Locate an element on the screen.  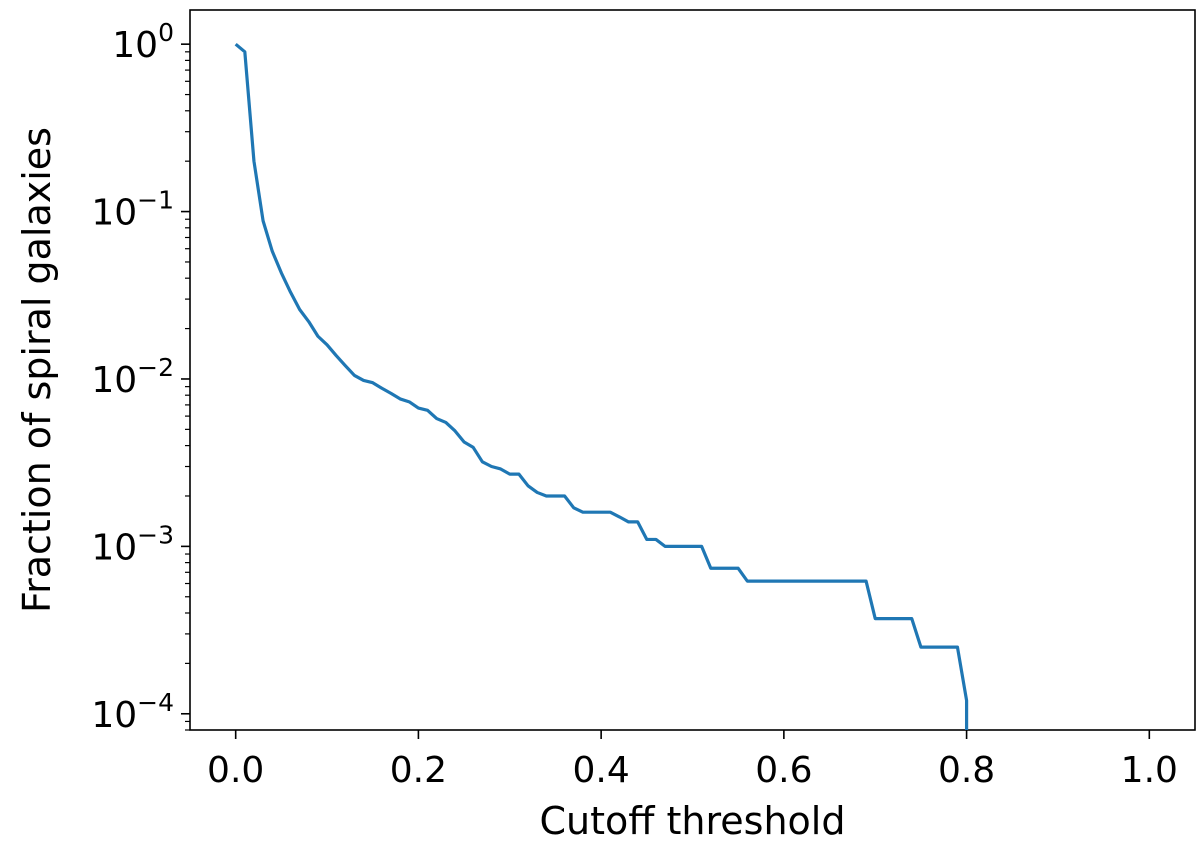
x-tick-label: 0.2 is located at coordinates (418, 770).